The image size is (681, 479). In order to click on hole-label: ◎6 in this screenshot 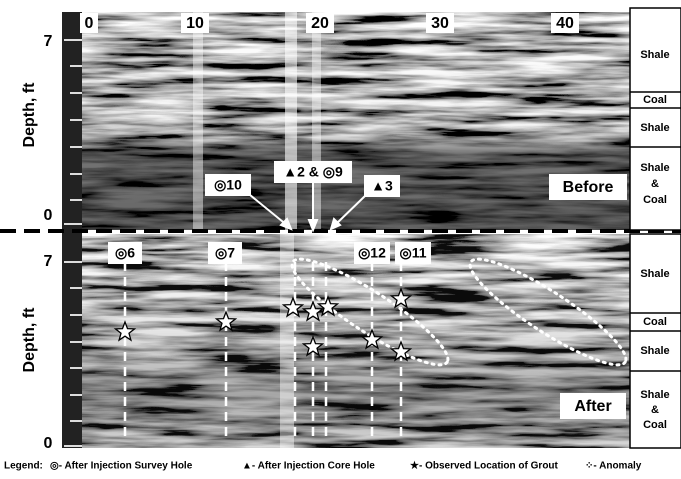, I will do `click(125, 253)`.